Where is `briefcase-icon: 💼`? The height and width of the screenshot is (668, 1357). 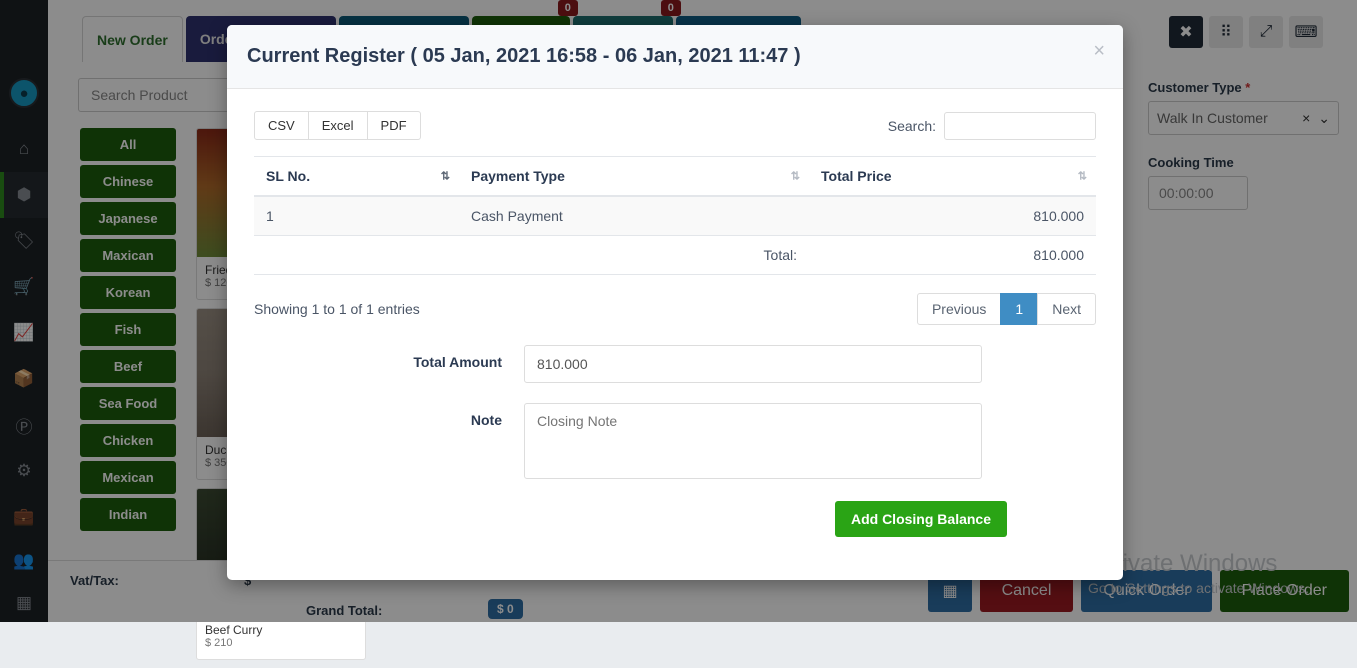 briefcase-icon: 💼 is located at coordinates (24, 516).